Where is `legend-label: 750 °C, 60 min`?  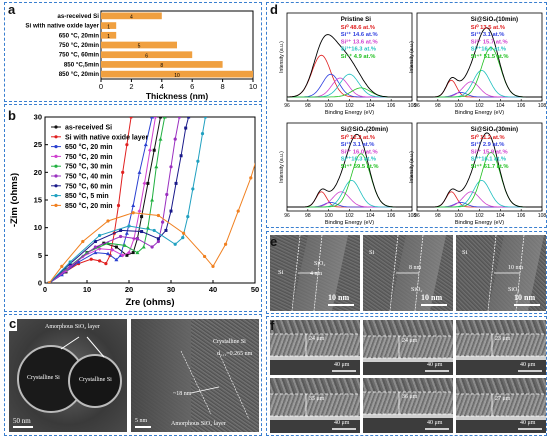
legend-label: 750 °C, 60 min is located at coordinates (89, 186).